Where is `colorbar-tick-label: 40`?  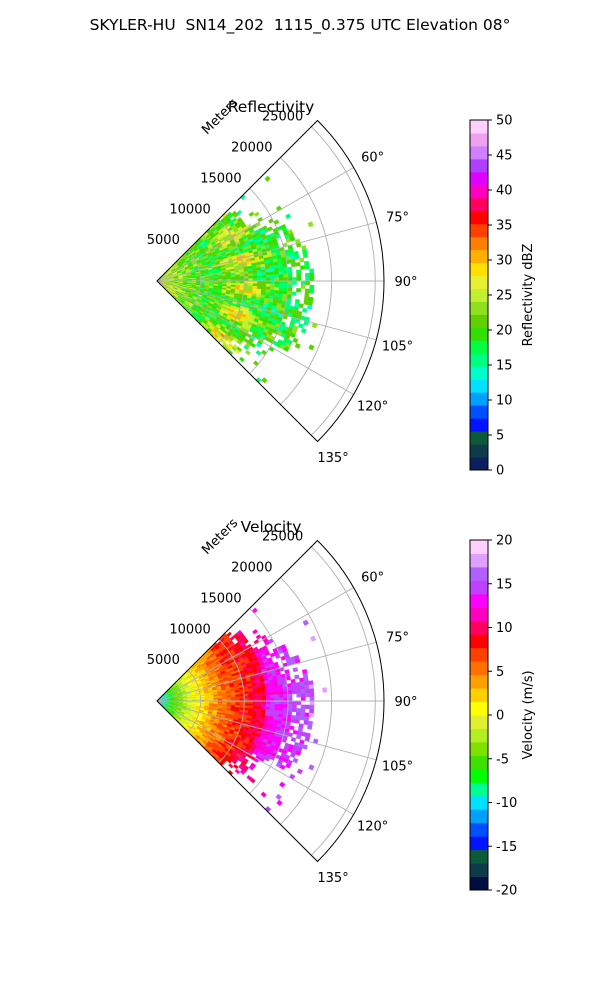
colorbar-tick-label: 40 is located at coordinates (504, 191).